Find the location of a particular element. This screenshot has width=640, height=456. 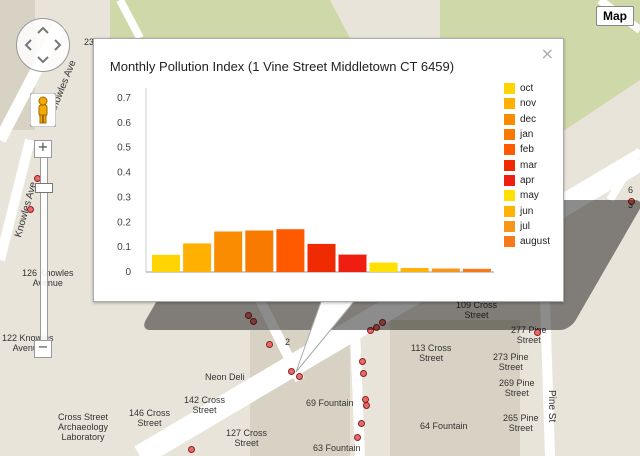

legend-item-apr: apr is located at coordinates (532, 180).